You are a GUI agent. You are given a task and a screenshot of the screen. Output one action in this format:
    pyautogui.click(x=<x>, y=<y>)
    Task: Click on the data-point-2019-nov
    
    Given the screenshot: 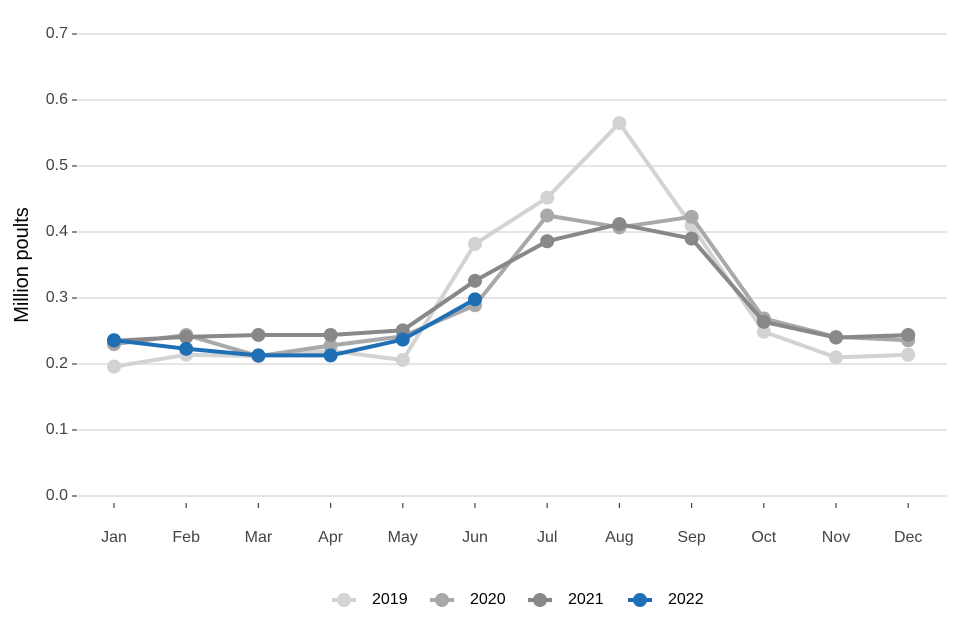 What is the action you would take?
    pyautogui.click(x=836, y=357)
    